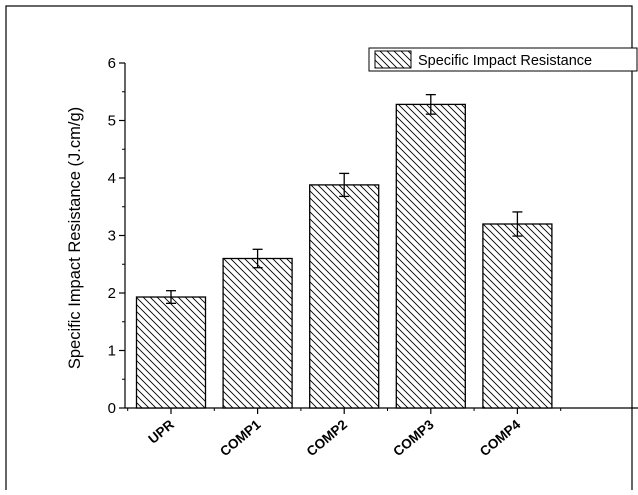 The width and height of the screenshot is (638, 495). I want to click on x-tick-label: COMP1, so click(240, 437).